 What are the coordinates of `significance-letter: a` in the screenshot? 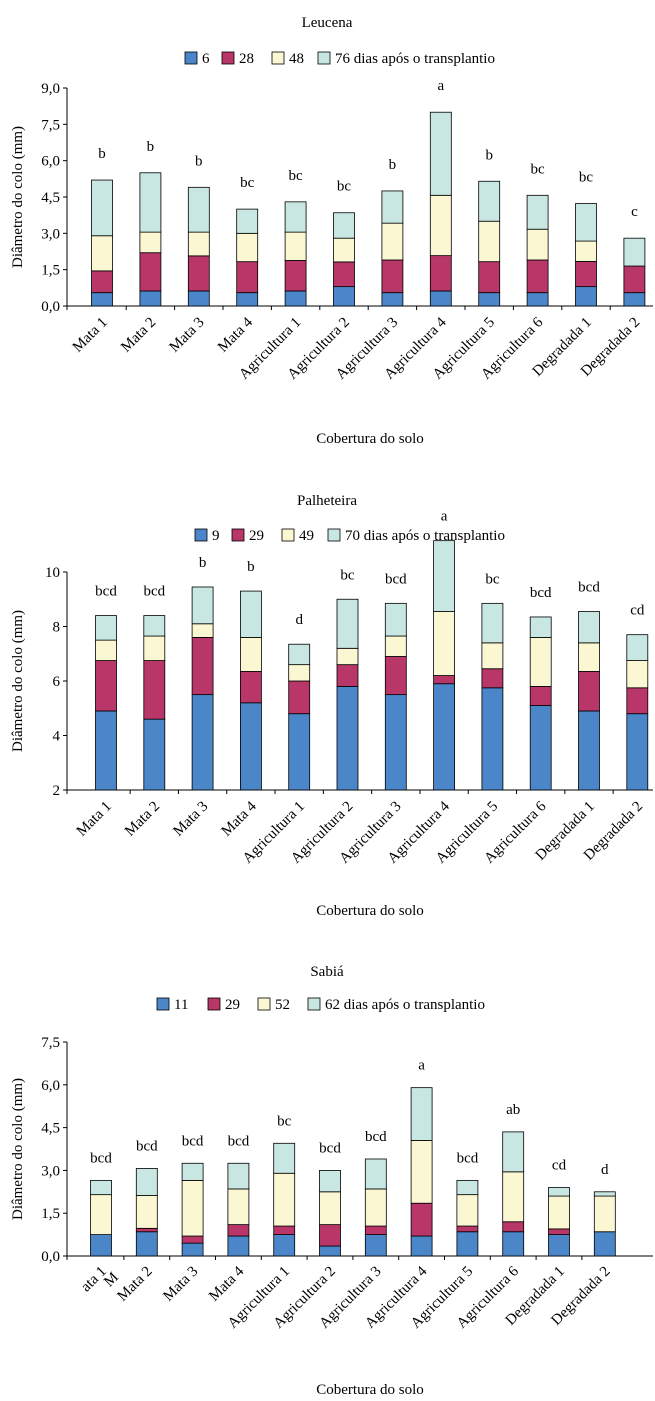 It's located at (444, 517).